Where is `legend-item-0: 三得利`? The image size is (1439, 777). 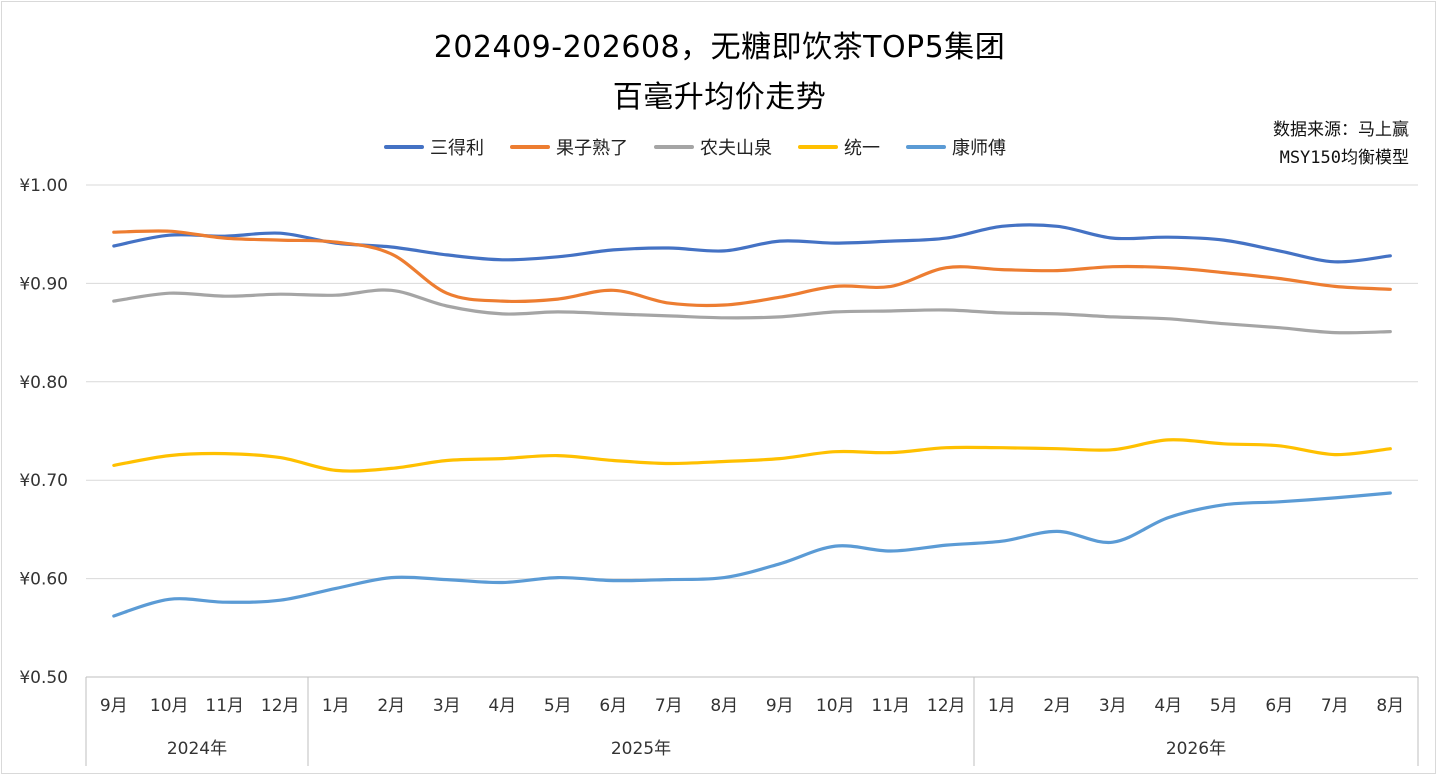 legend-item-0: 三得利 is located at coordinates (434, 147).